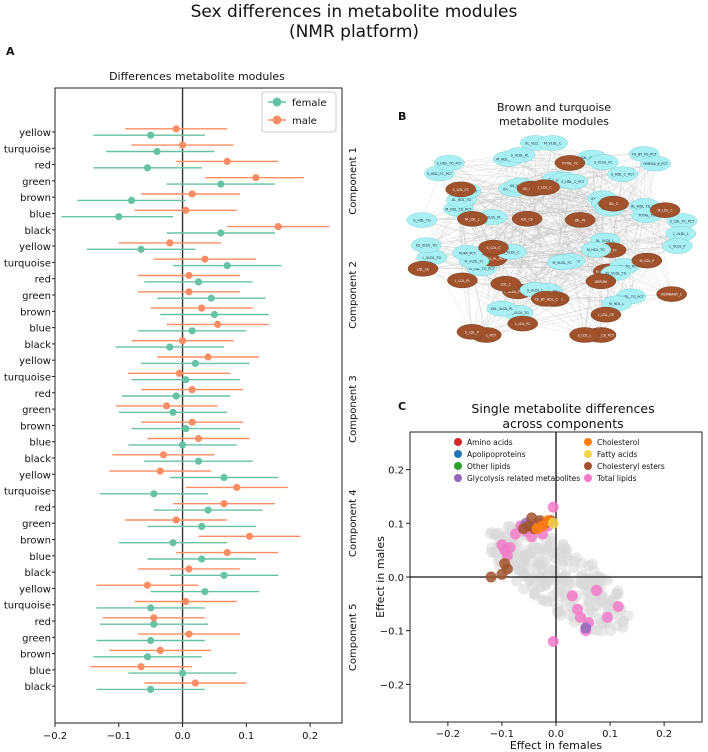  What do you see at coordinates (36, 296) in the screenshot?
I see `row-label: green` at bounding box center [36, 296].